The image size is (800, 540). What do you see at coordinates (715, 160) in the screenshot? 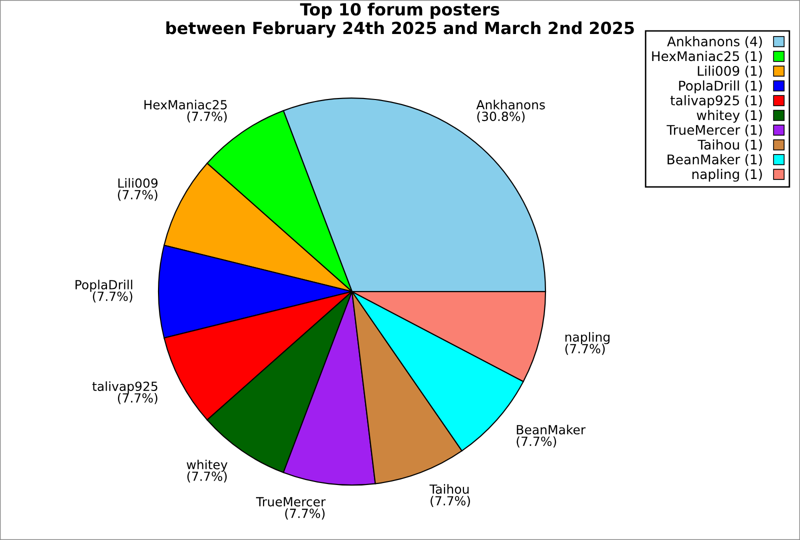
I see `legend-label: BeanMaker (1)` at bounding box center [715, 160].